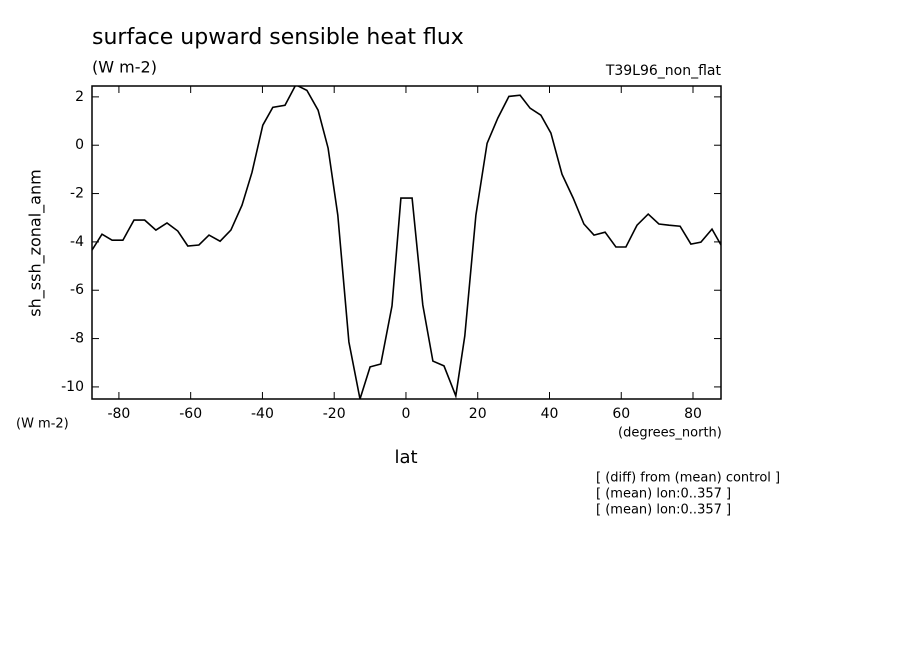 The image size is (904, 654). Describe the element at coordinates (262, 414) in the screenshot. I see `x-tick-label: -40` at that location.